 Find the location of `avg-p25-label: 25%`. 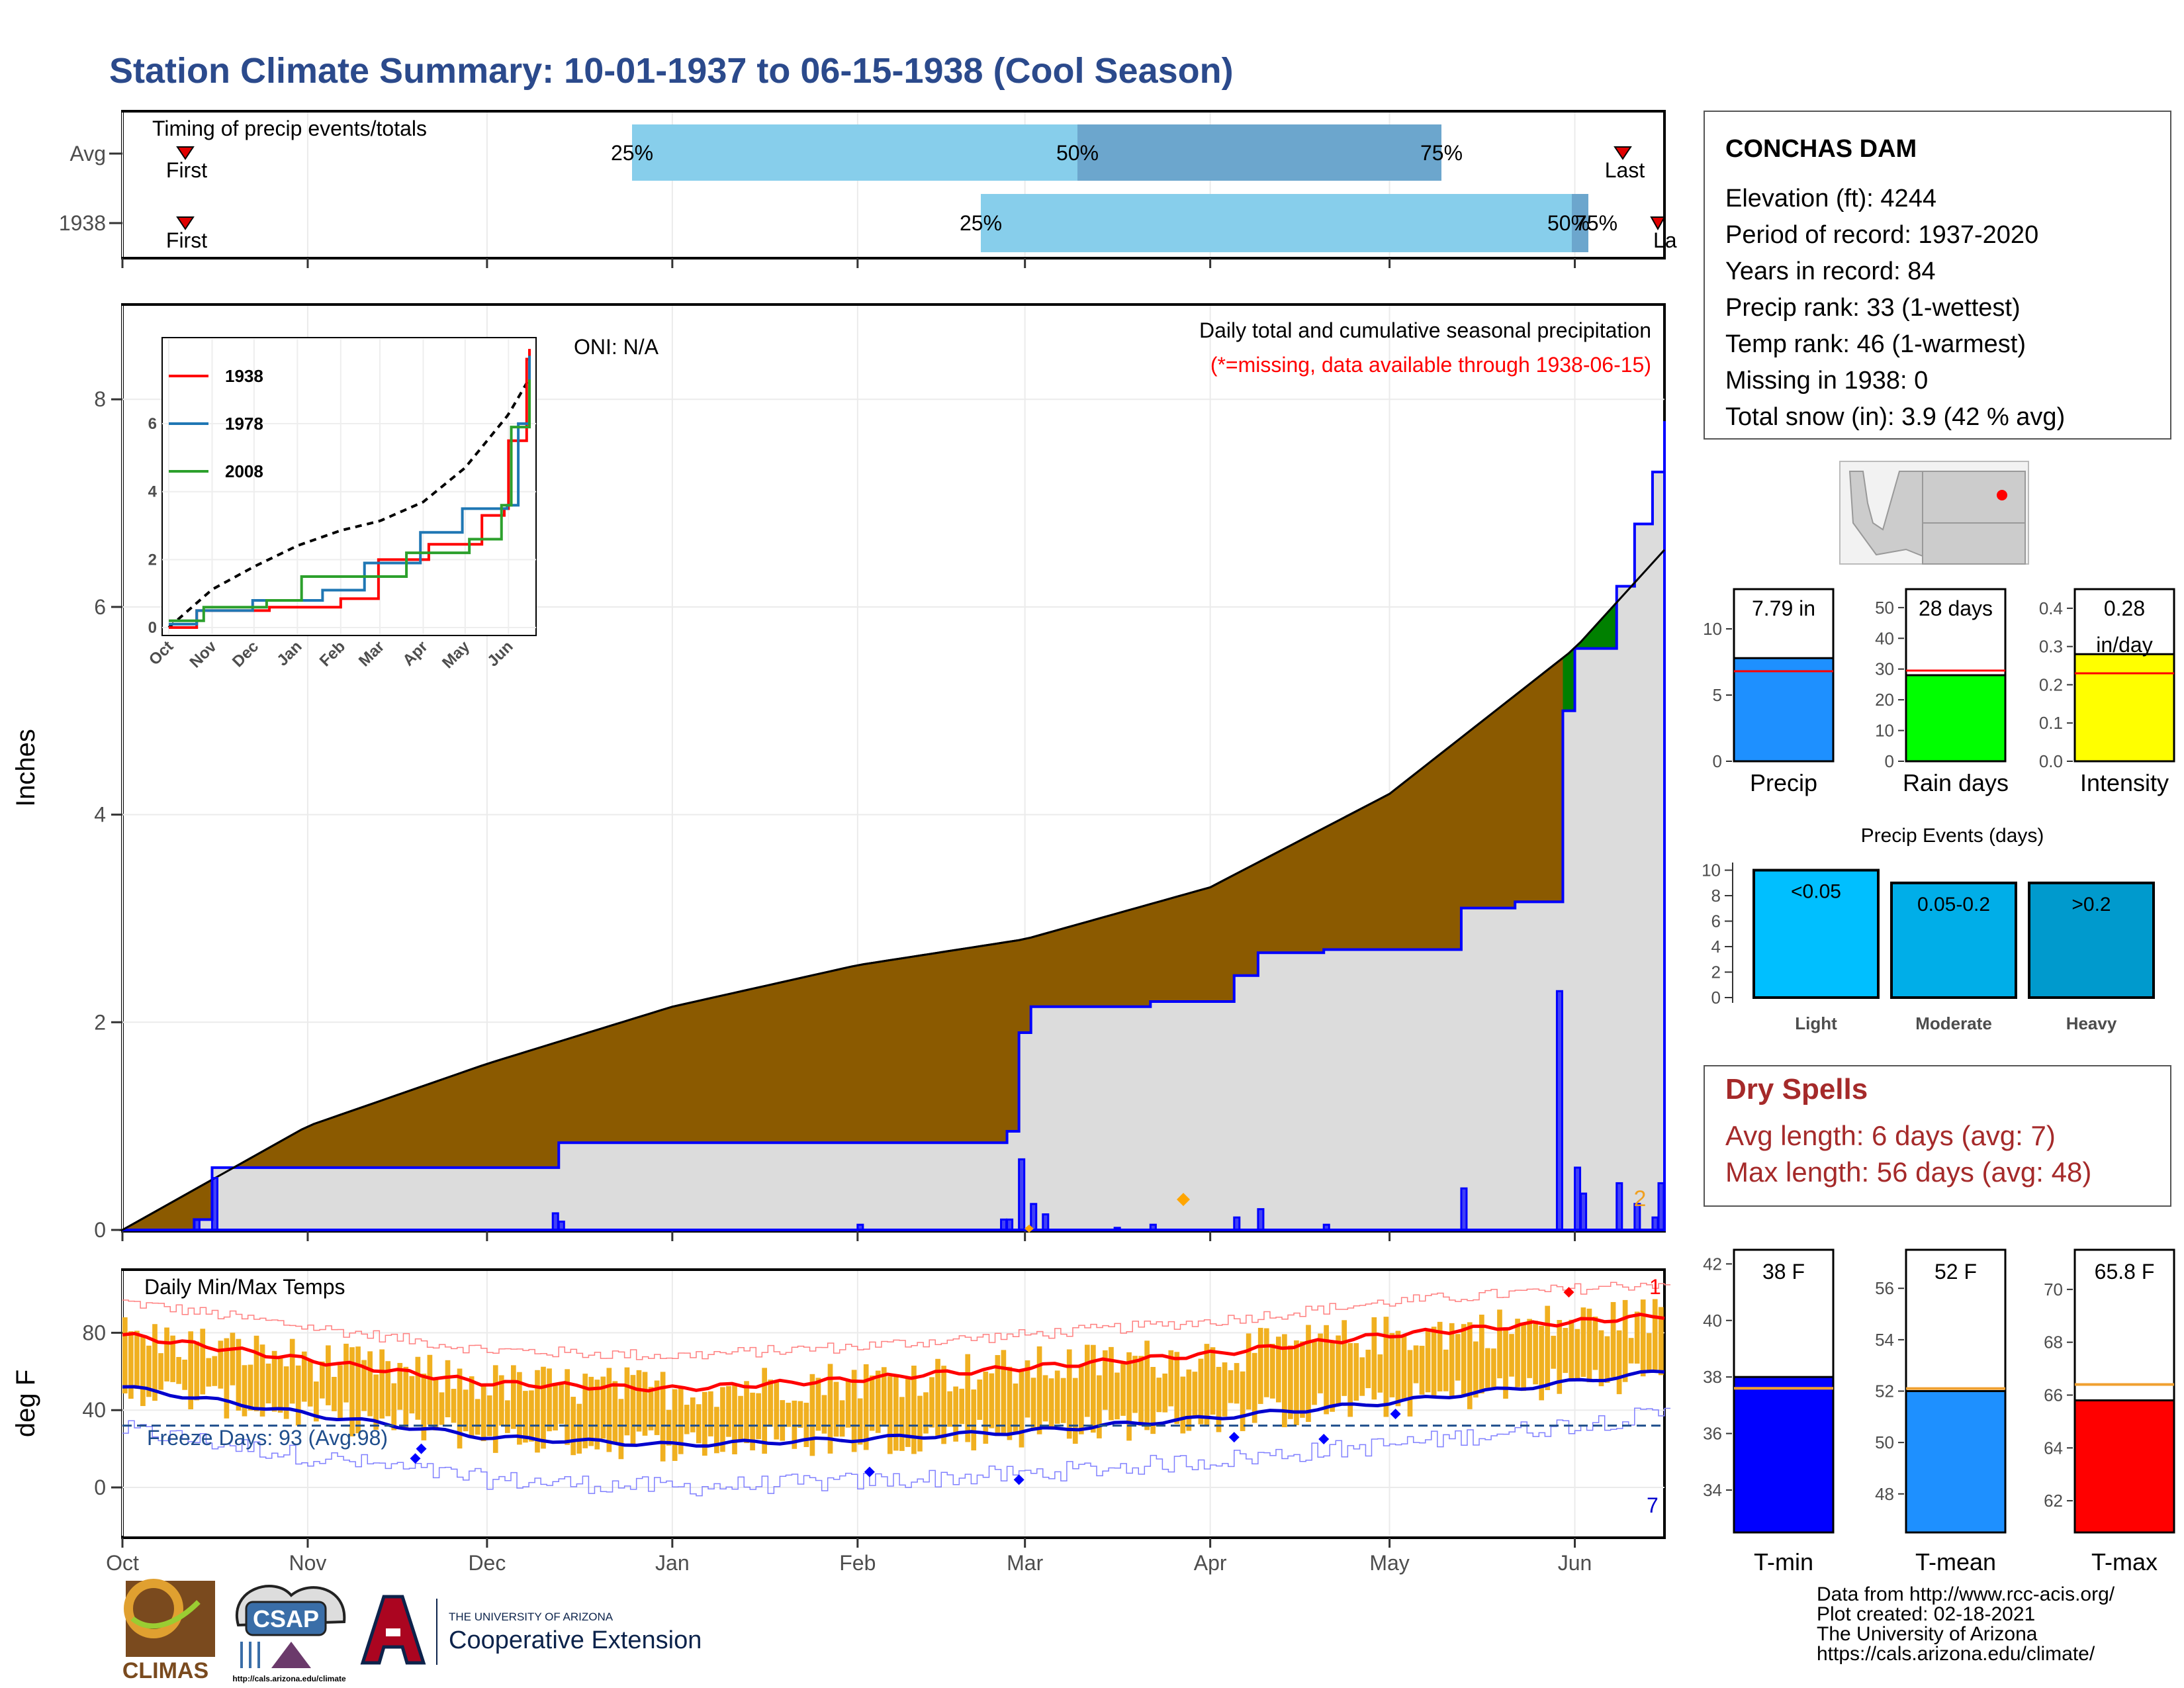

avg-p25-label: 25% is located at coordinates (632, 153).